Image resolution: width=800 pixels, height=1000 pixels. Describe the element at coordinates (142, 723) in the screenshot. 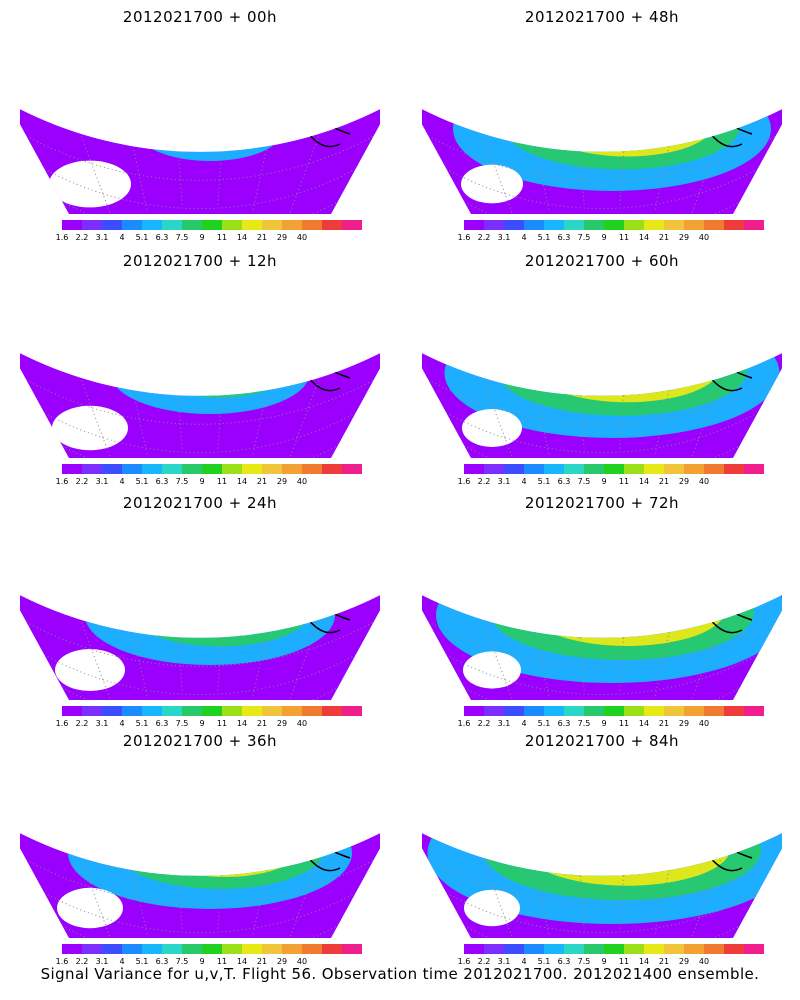

I see `colorbar-tick-label: 5.1` at that location.